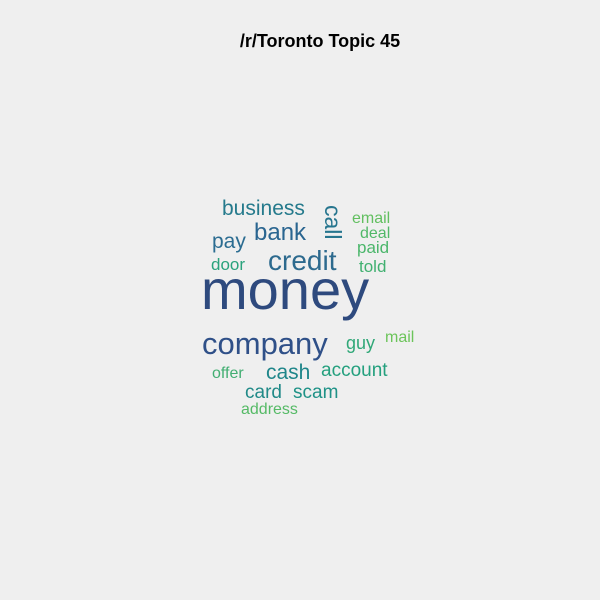  What do you see at coordinates (315, 392) in the screenshot?
I see `word-scam: scam` at bounding box center [315, 392].